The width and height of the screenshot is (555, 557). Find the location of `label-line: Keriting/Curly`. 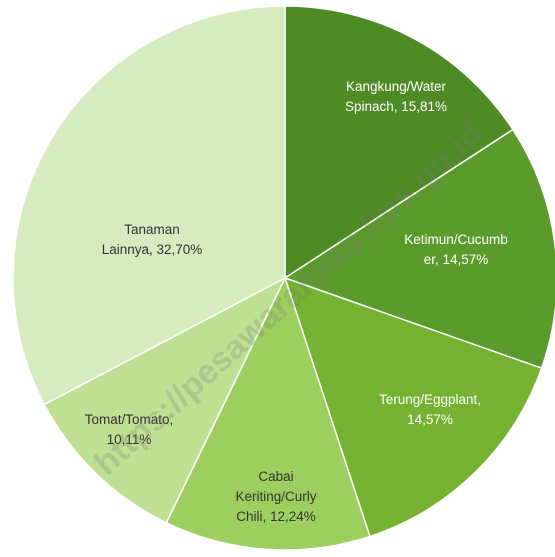

label-line: Keriting/Curly is located at coordinates (275, 496).